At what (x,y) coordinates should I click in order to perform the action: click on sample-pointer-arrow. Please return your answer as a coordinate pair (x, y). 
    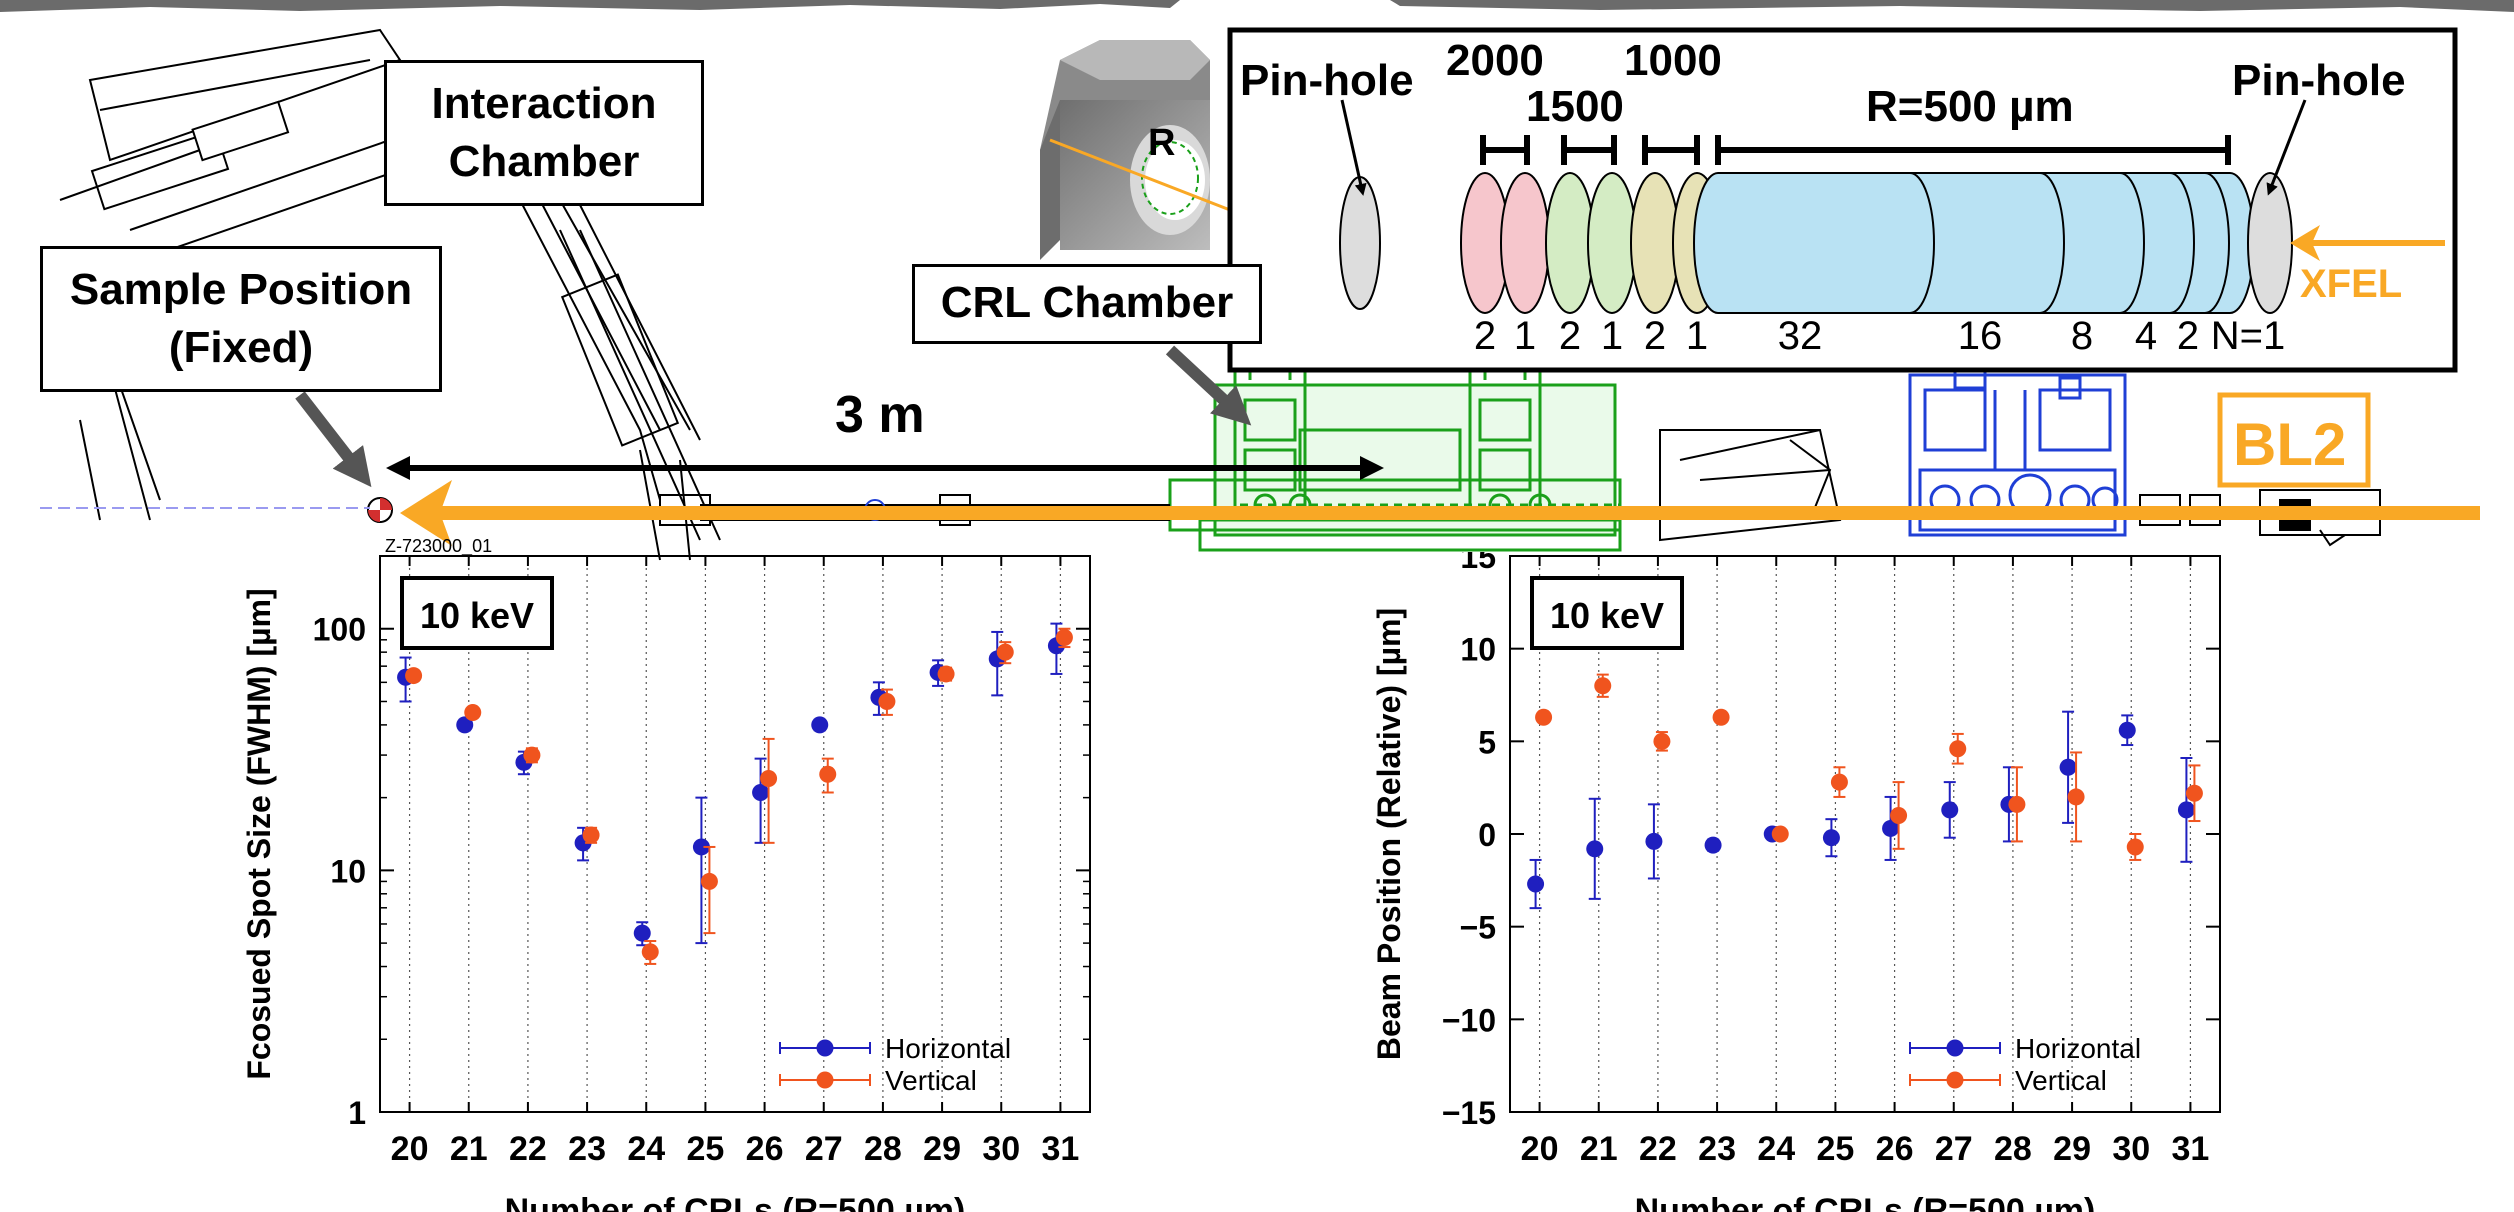
    Looking at the image, I should click on (333, 439).